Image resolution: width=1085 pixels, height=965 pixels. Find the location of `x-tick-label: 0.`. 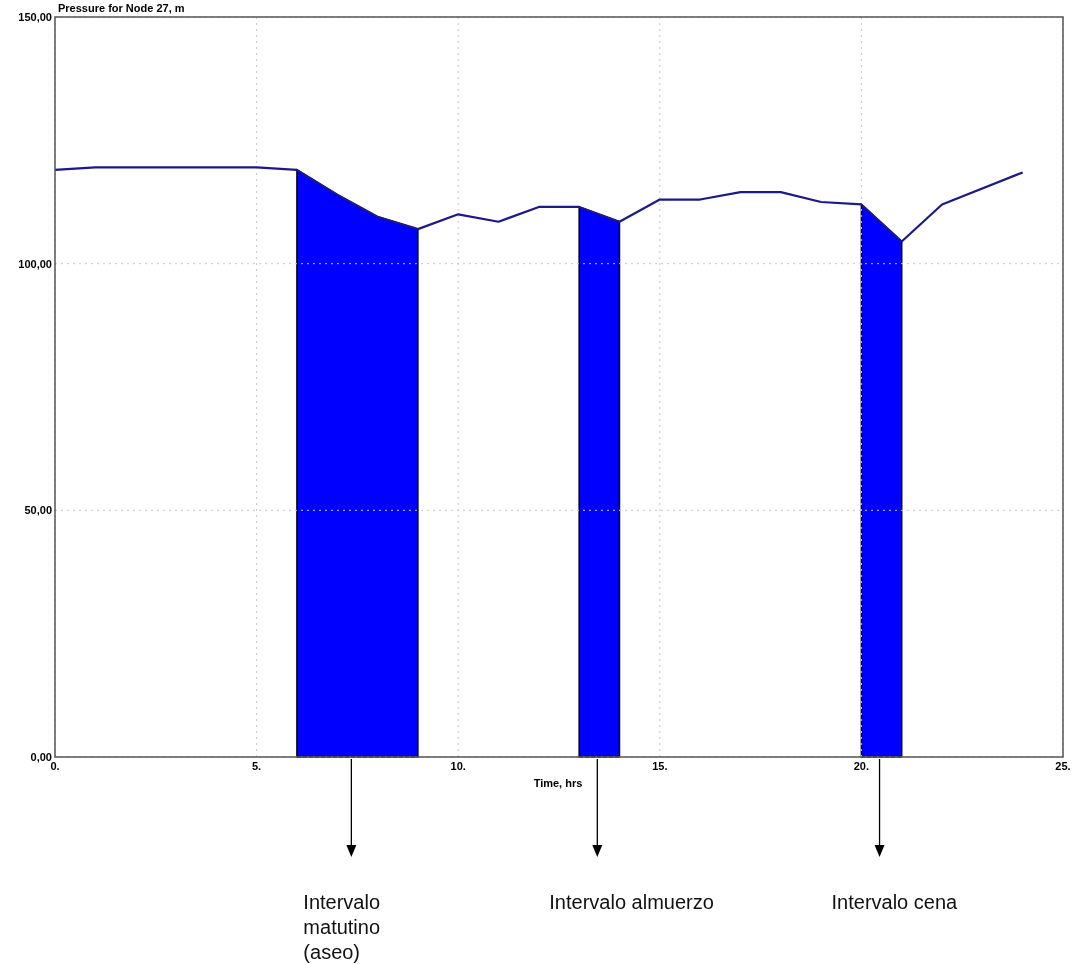

x-tick-label: 0. is located at coordinates (55, 766).